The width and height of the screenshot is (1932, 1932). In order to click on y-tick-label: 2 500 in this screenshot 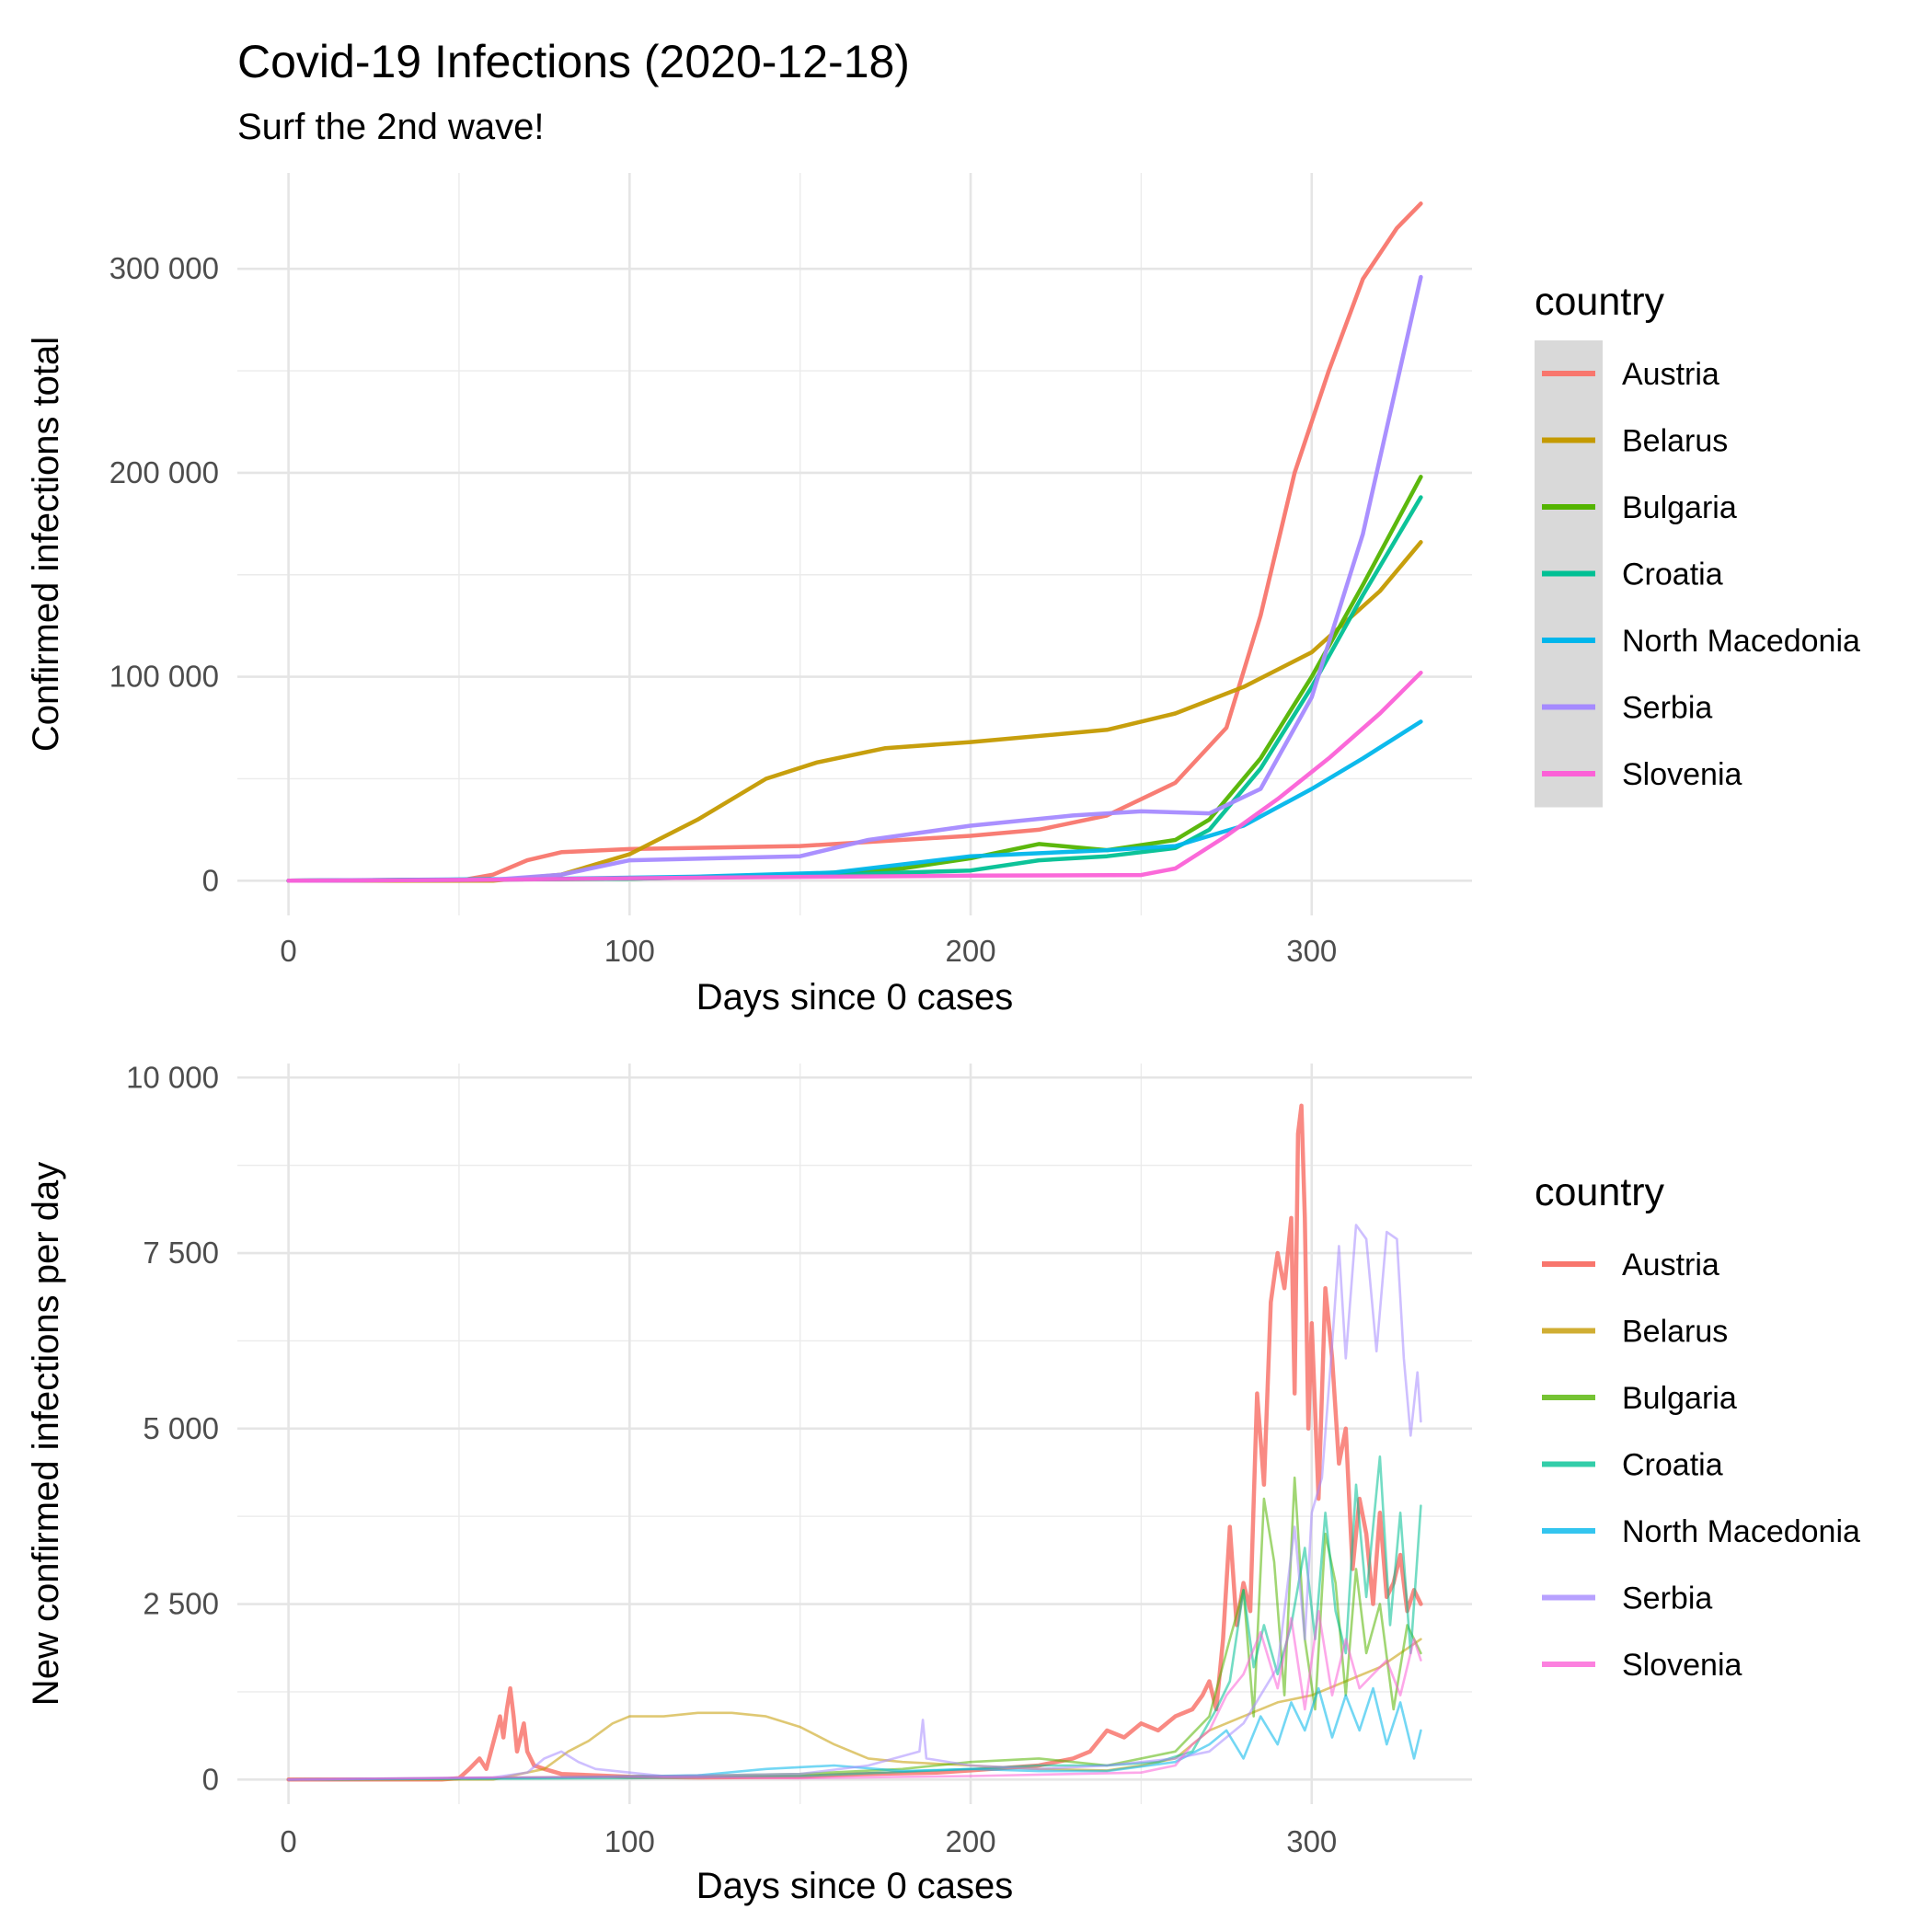, I will do `click(181, 1604)`.